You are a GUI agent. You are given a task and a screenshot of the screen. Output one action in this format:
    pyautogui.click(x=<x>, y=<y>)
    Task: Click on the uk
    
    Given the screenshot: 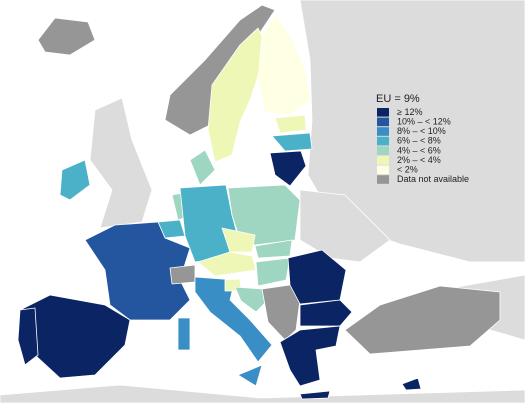 What is the action you would take?
    pyautogui.click(x=121, y=163)
    